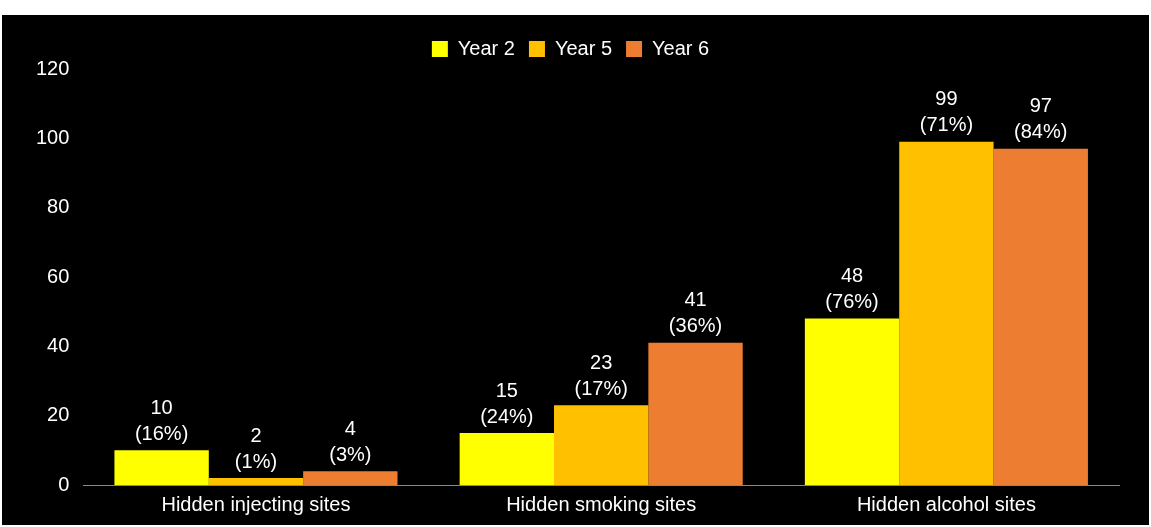  What do you see at coordinates (161, 419) in the screenshot?
I see `data-label: 10 (16%)` at bounding box center [161, 419].